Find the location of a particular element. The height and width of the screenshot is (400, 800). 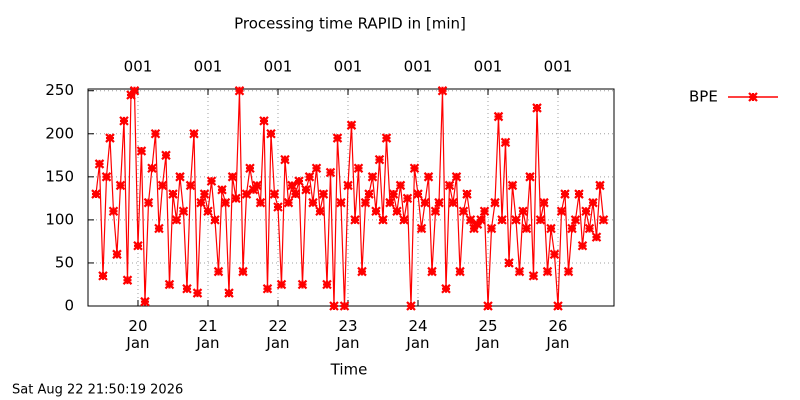

x-tick-label: 24 Jan is located at coordinates (418, 334).